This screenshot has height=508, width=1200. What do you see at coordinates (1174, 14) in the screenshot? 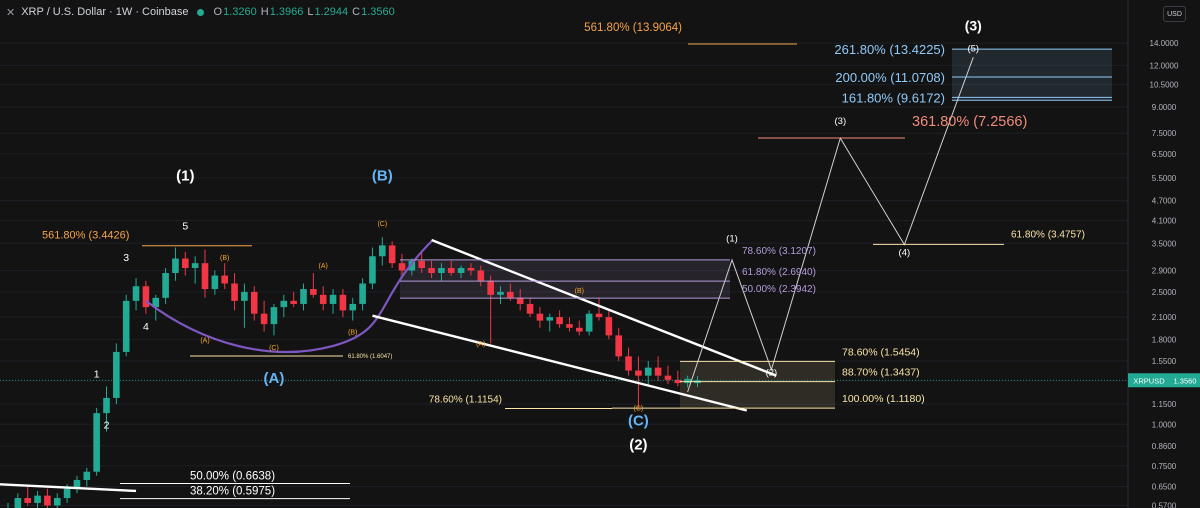
I see `currency-button: USD` at bounding box center [1174, 14].